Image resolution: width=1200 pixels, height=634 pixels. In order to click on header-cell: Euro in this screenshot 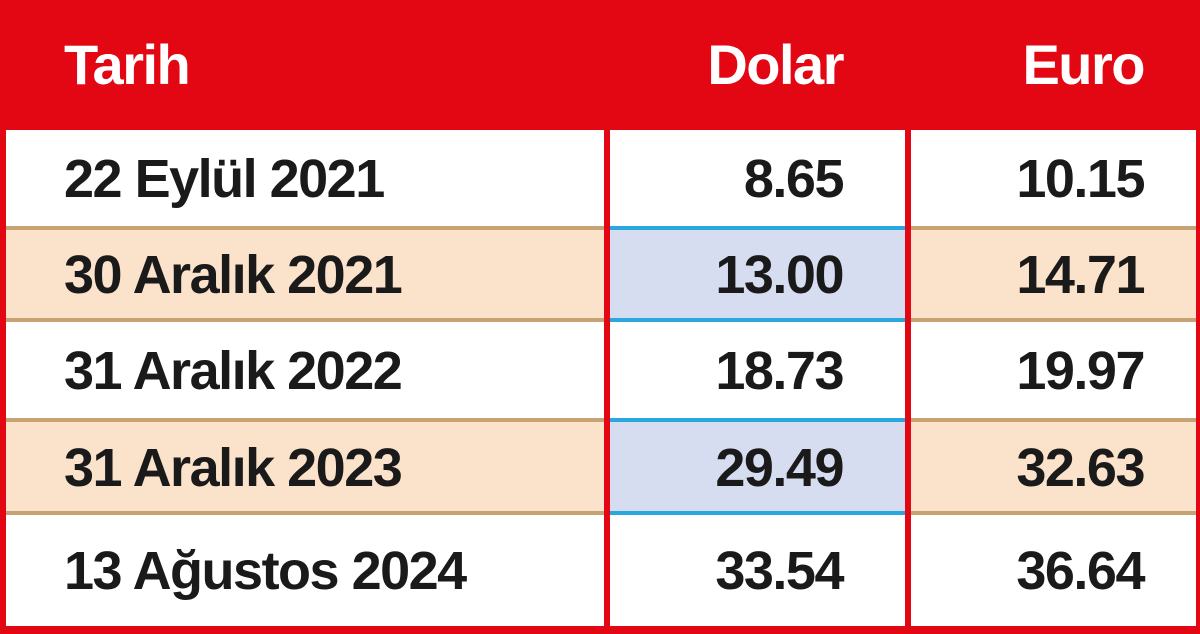, I will do `click(1083, 64)`.